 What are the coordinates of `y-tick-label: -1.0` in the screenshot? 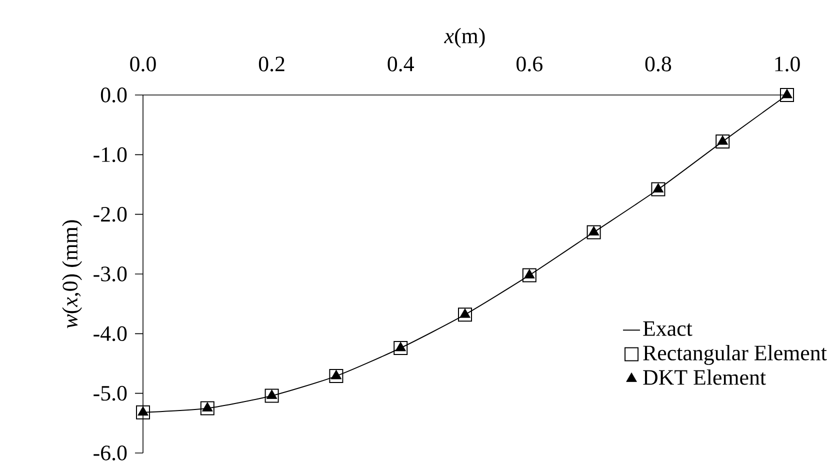 It's located at (110, 154).